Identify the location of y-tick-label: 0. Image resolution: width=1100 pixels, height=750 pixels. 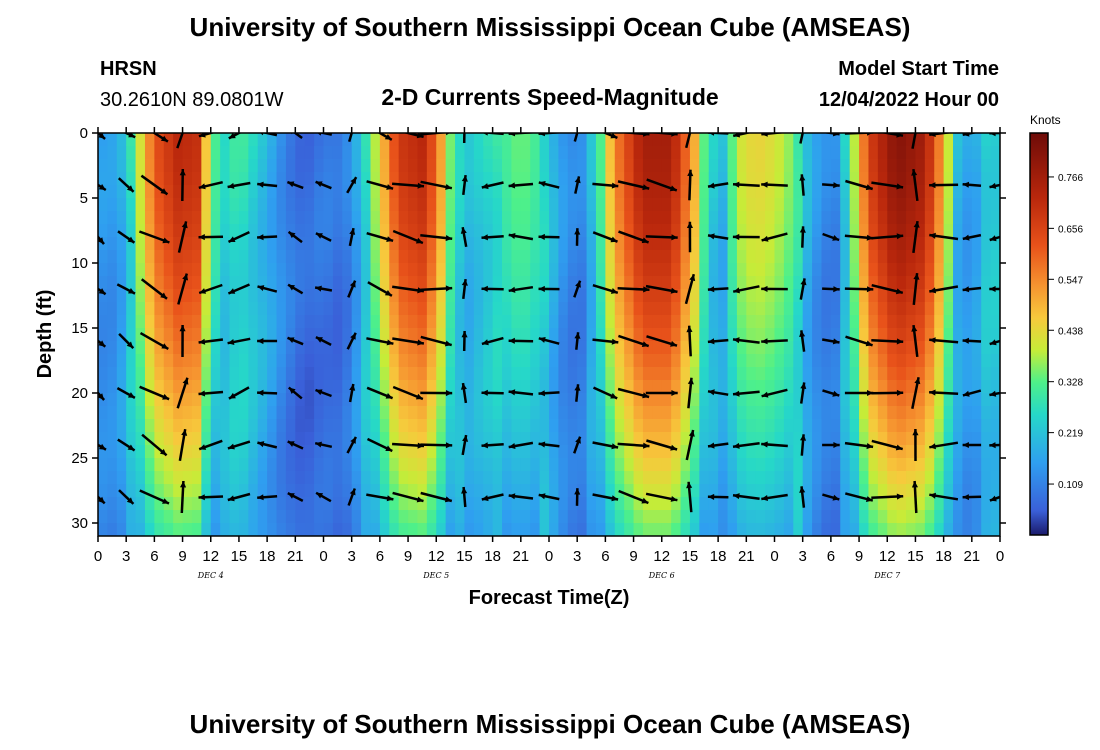
(84, 133).